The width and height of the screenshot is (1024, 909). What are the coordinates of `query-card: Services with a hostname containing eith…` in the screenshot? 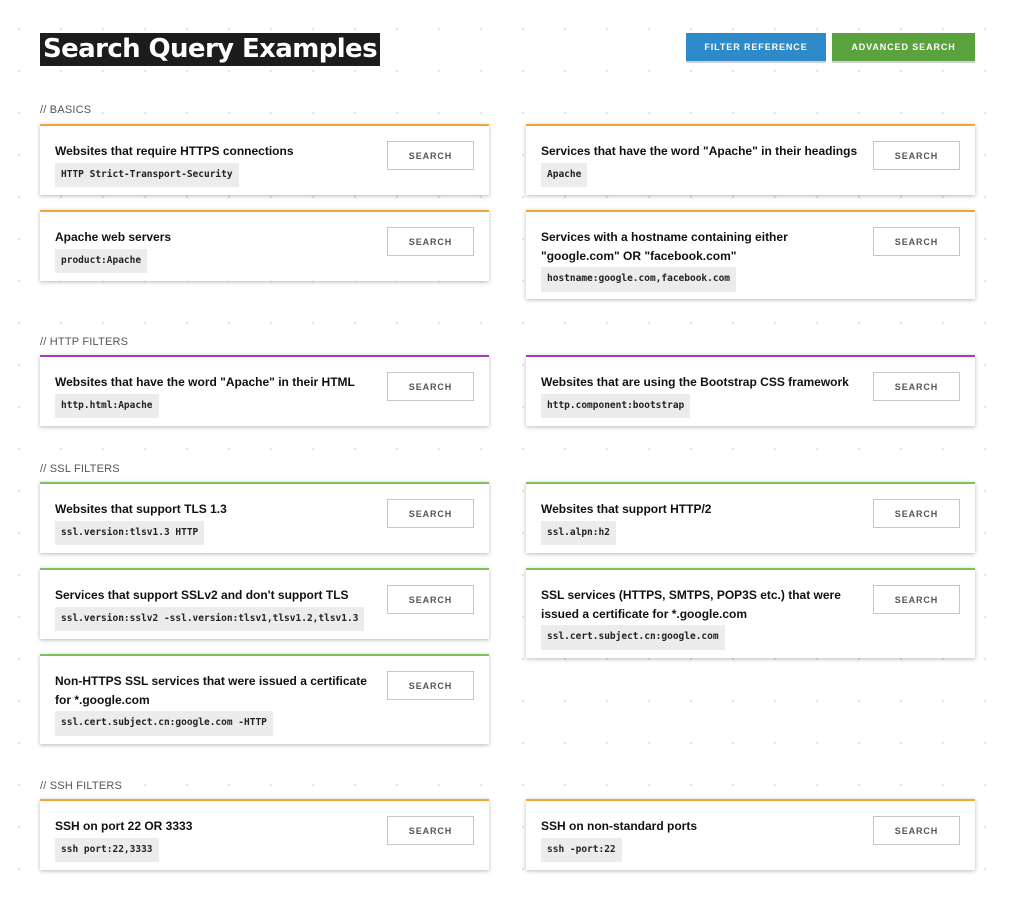 It's located at (750, 254).